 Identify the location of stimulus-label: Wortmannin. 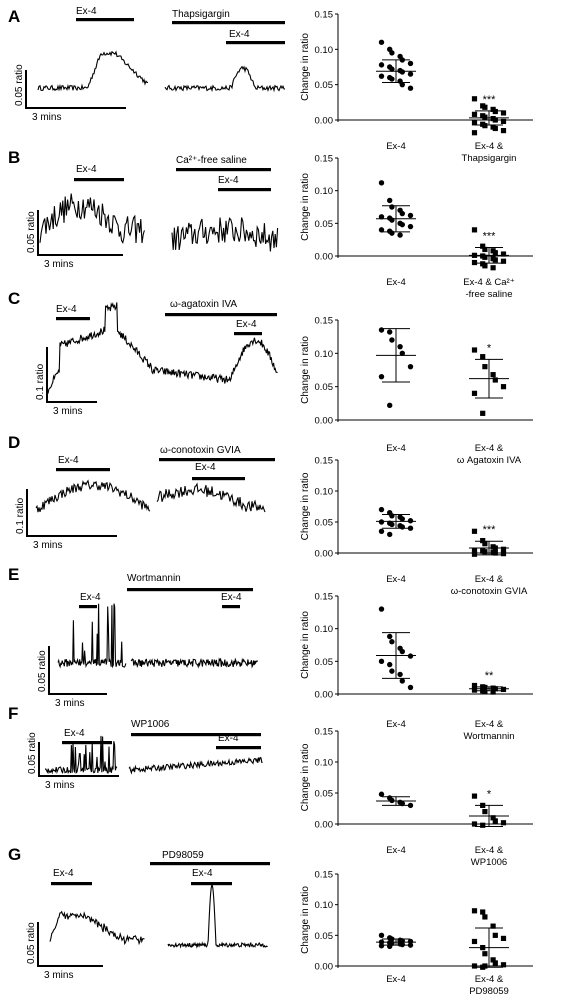
(154, 578).